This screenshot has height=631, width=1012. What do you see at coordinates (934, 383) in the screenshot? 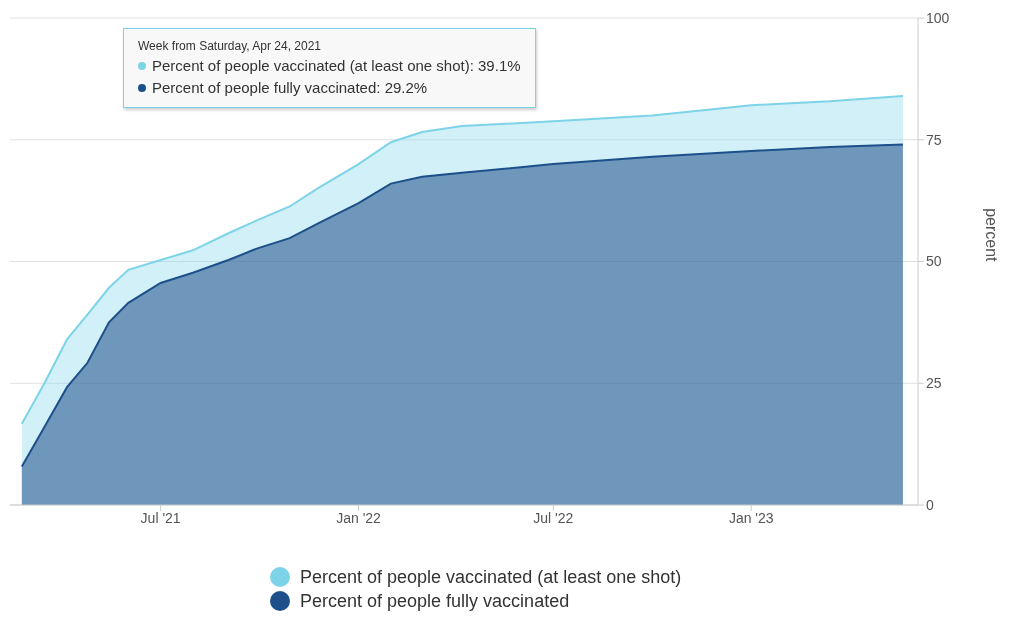
I see `y-tick-label: 25` at bounding box center [934, 383].